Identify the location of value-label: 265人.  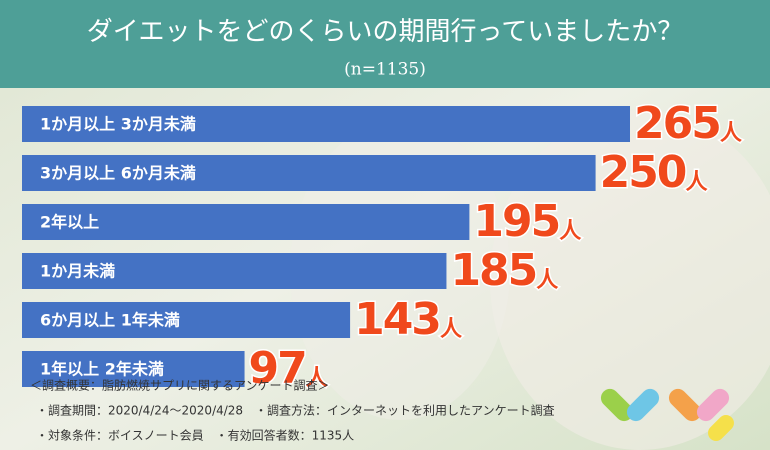
(688, 123).